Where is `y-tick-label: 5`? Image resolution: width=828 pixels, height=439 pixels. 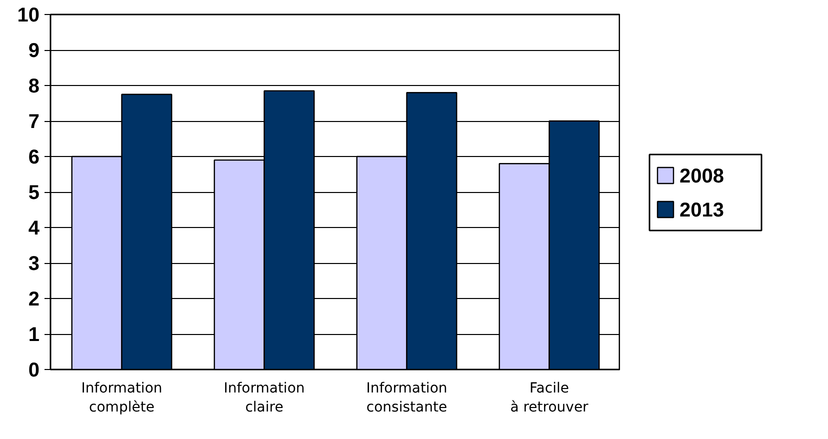 y-tick-label: 5 is located at coordinates (34, 193).